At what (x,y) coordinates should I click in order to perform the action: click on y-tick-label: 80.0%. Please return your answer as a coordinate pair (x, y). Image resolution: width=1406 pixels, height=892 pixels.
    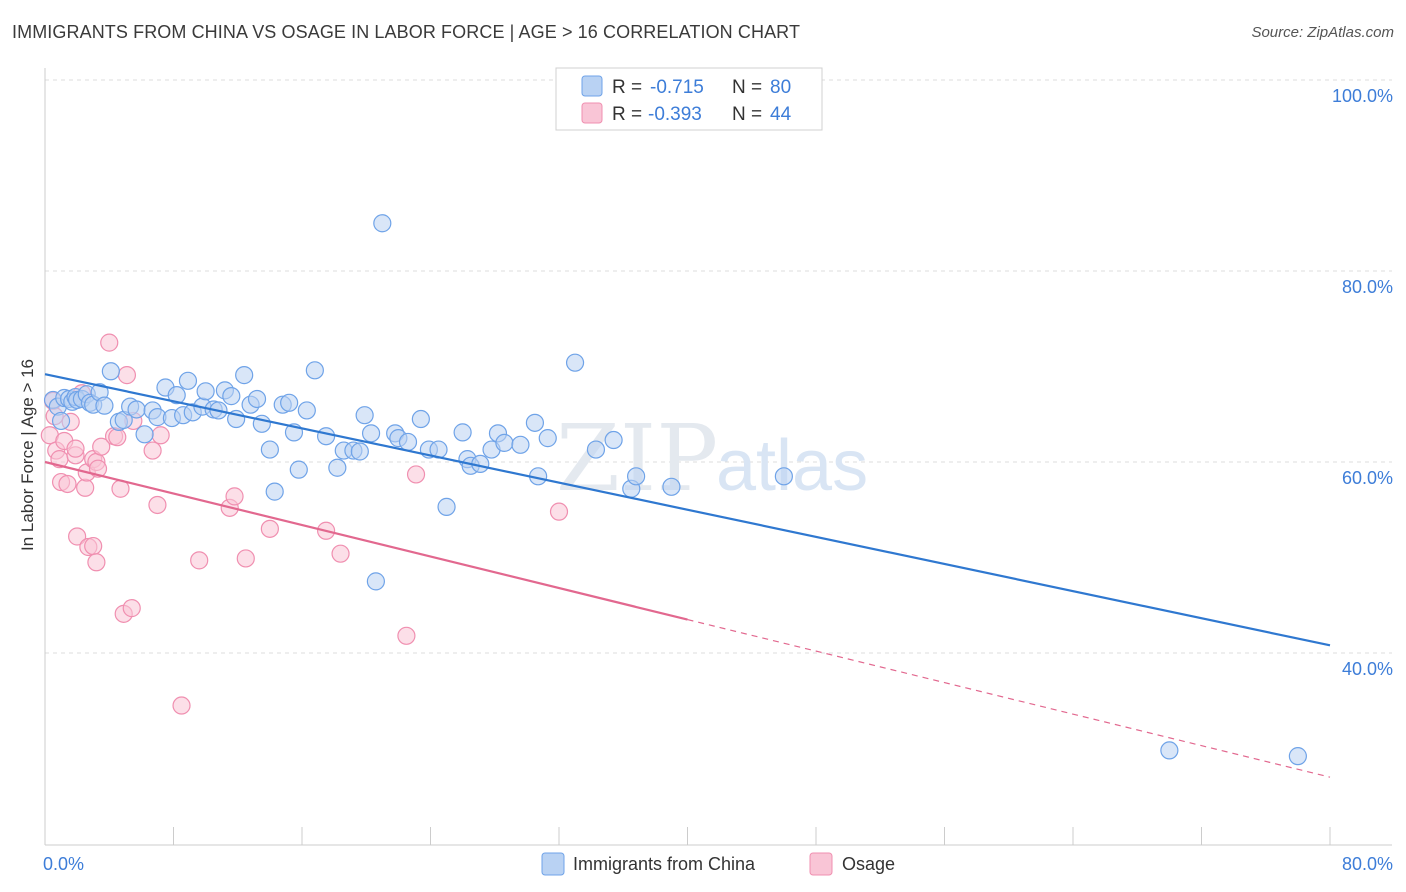
    Looking at the image, I should click on (1367, 287).